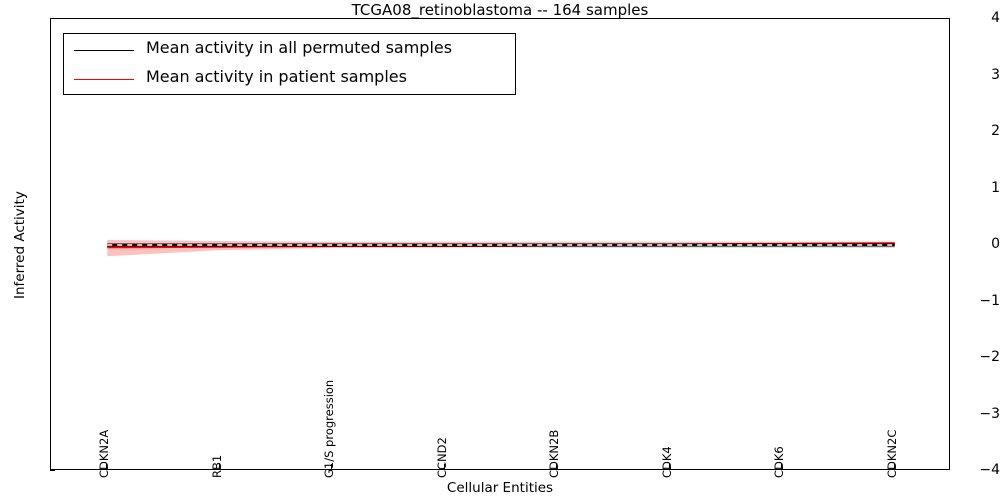  Describe the element at coordinates (20, 245) in the screenshot. I see `y-axis-label: Inferred Activity` at that location.